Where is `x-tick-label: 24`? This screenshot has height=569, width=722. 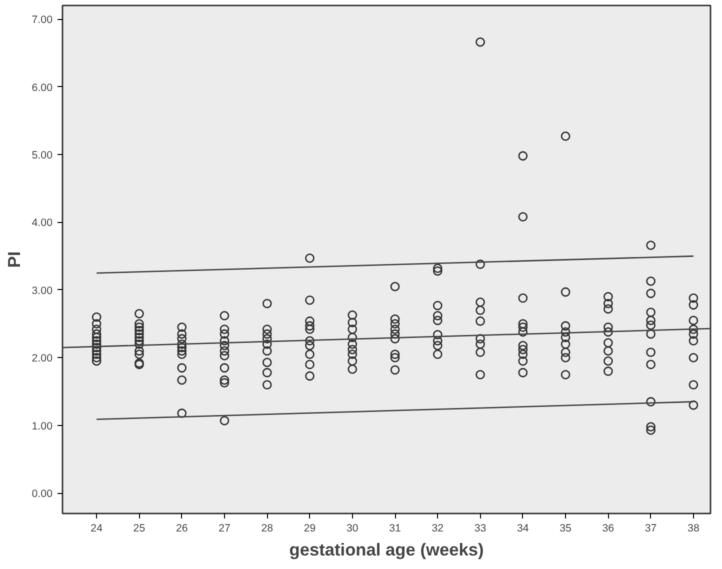 x-tick-label: 24 is located at coordinates (96, 528).